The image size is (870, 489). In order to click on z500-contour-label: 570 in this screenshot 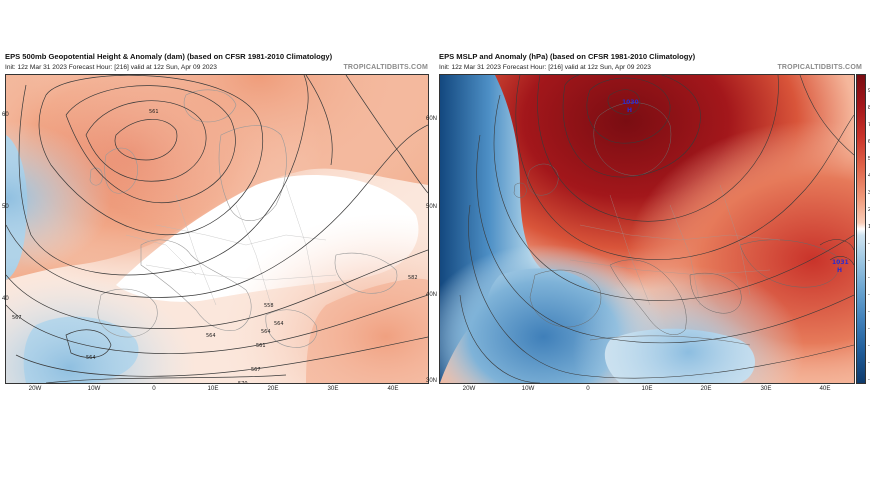, I will do `click(243, 382)`.